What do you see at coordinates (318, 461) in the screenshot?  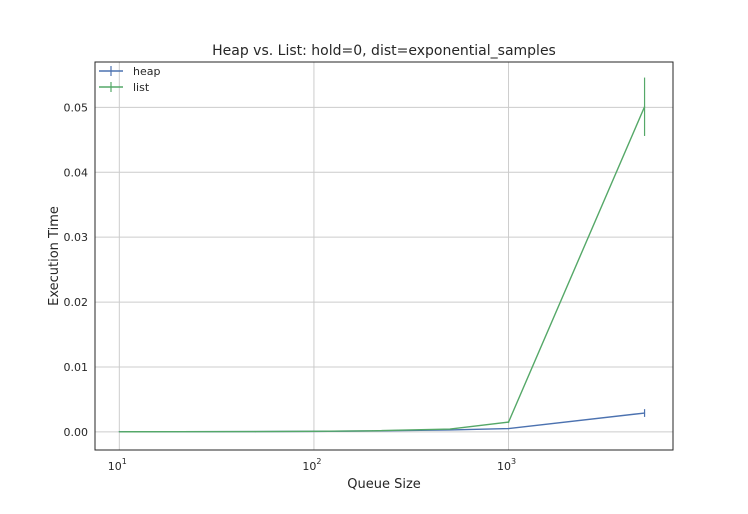 I see `x-tick-exponent: 2` at bounding box center [318, 461].